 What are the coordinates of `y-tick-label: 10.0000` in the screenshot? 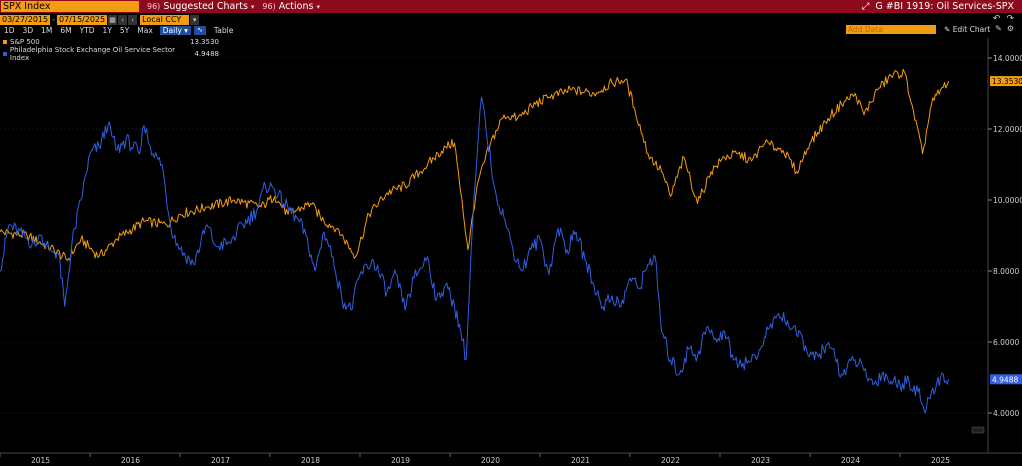 It's located at (1007, 200).